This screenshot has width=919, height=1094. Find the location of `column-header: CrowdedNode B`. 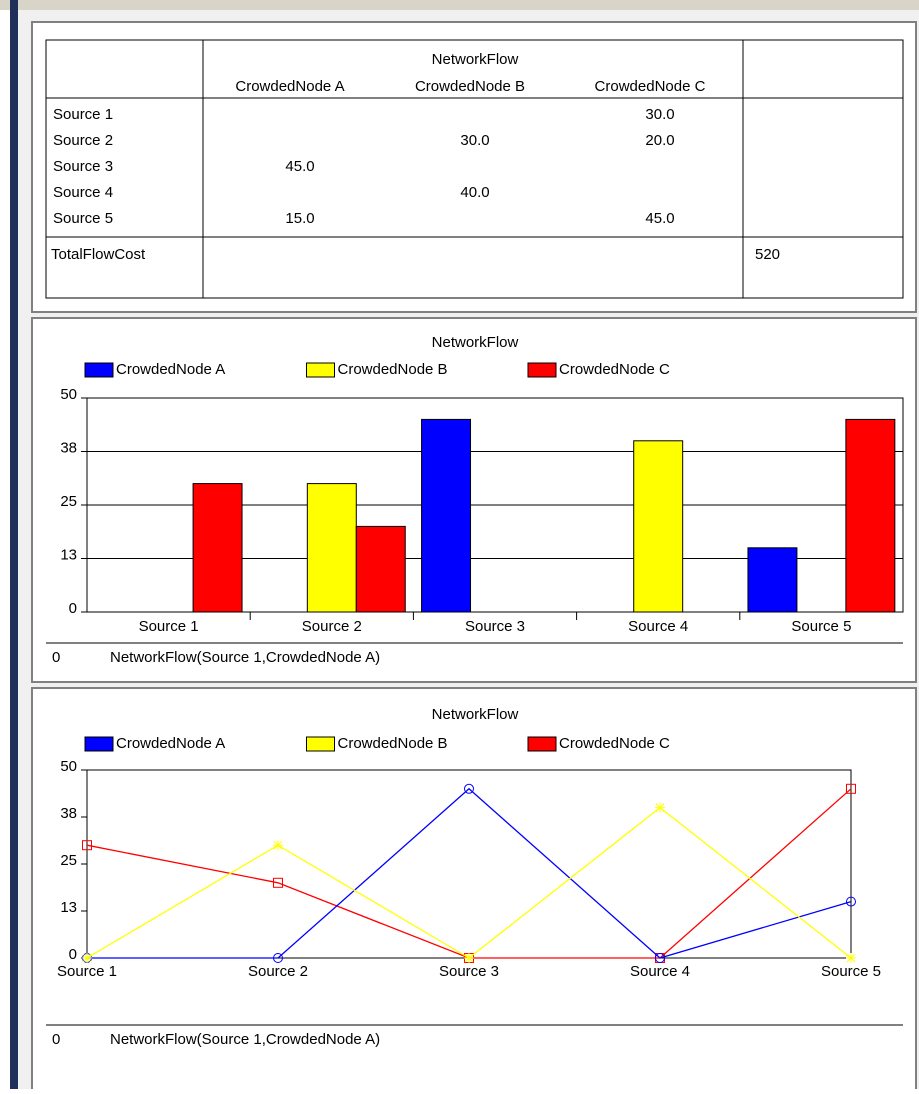

column-header: CrowdedNode B is located at coordinates (470, 86).